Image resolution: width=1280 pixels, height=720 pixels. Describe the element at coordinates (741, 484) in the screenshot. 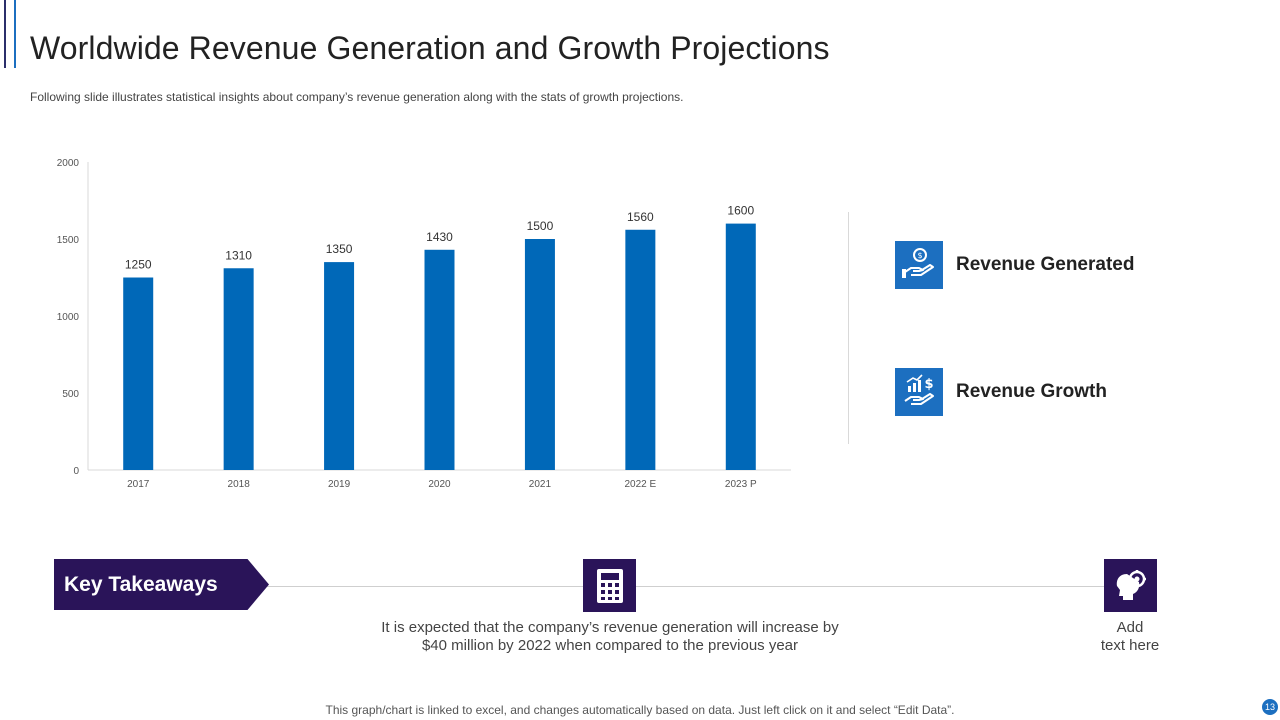

I see `x-tick-label: 2023 P` at that location.